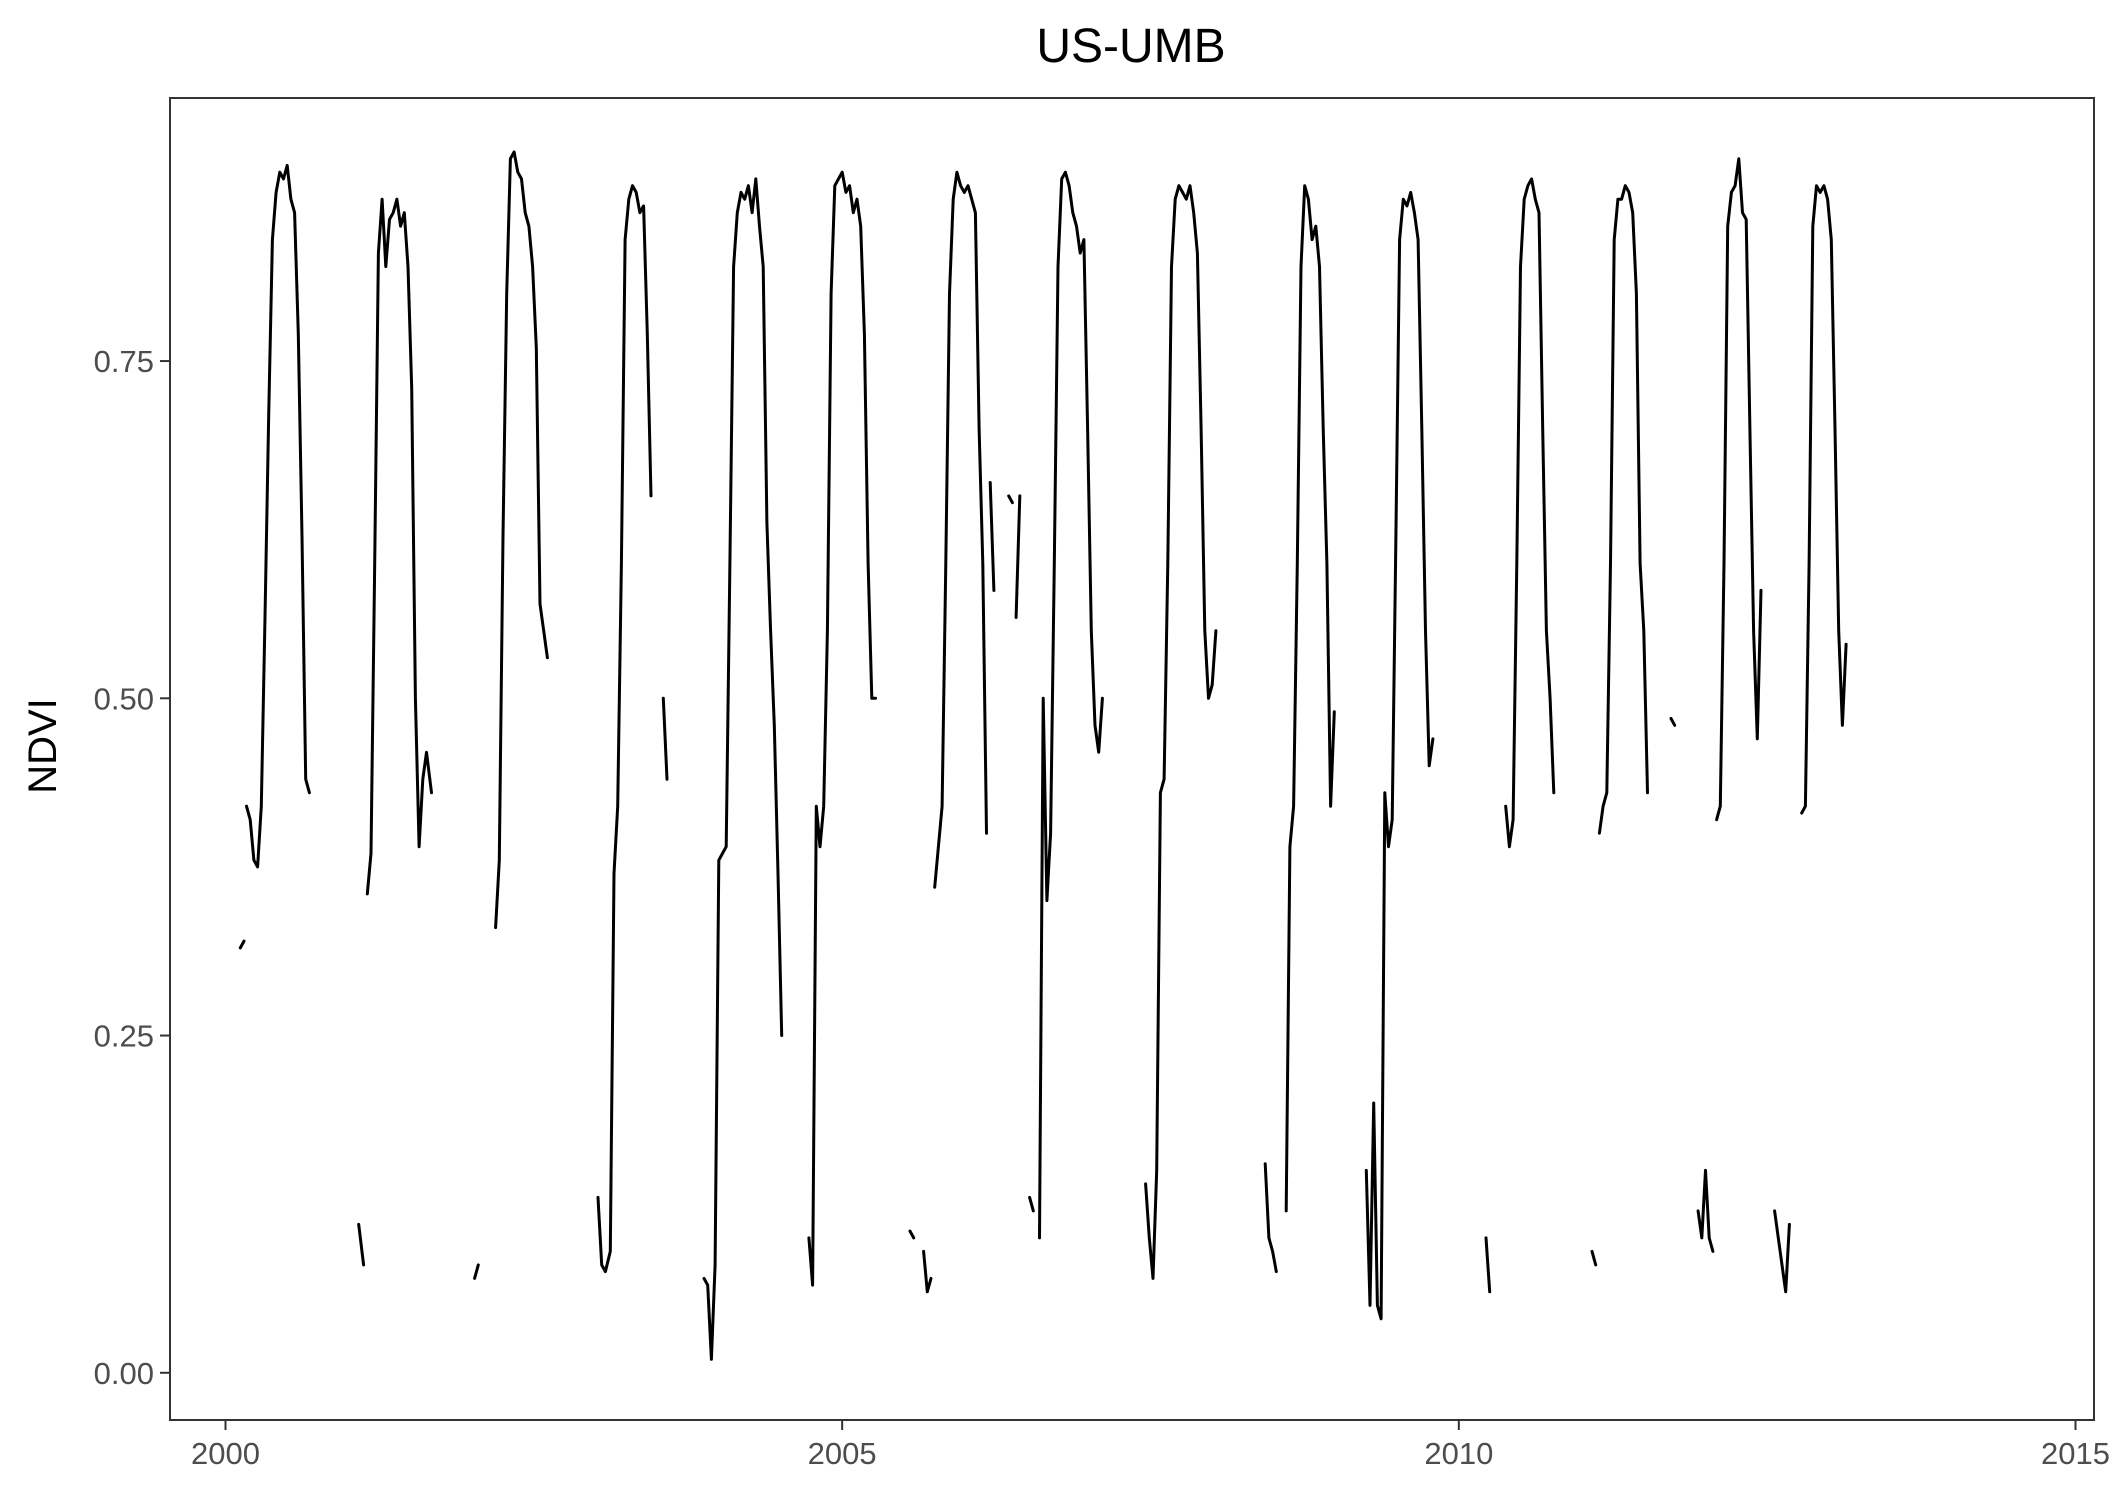 The image size is (2115, 1493). Describe the element at coordinates (1130, 46) in the screenshot. I see `chart-title: US-UMB` at that location.